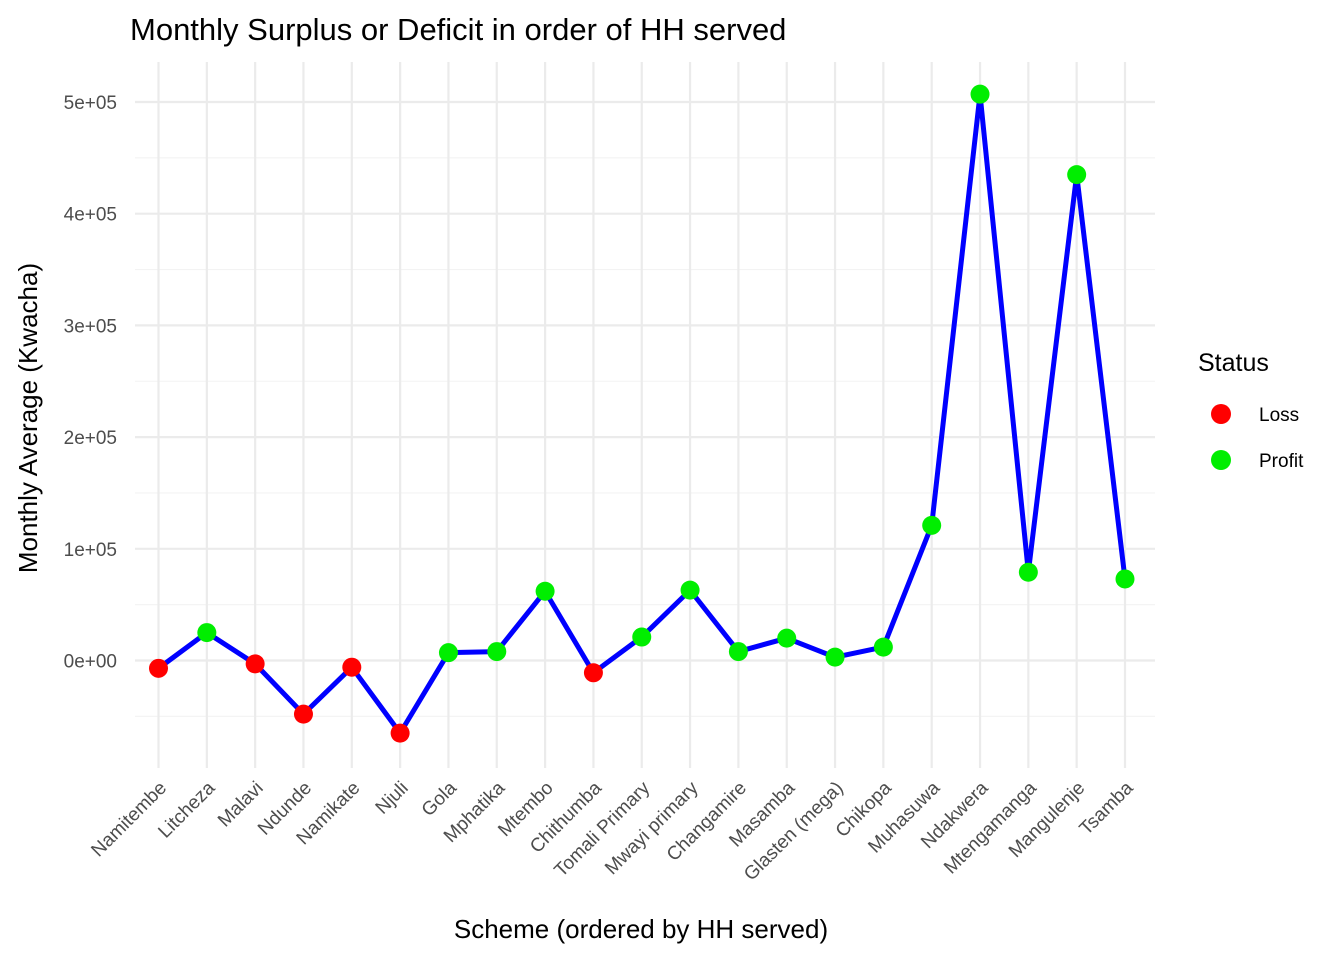 The image size is (1344, 960). What do you see at coordinates (255, 664) in the screenshot?
I see `data-point-malavi` at bounding box center [255, 664].